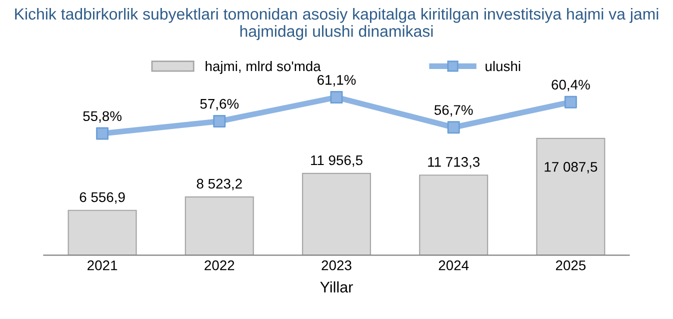 The width and height of the screenshot is (673, 319). Describe the element at coordinates (102, 198) in the screenshot. I see `data-label: 6 556,9` at that location.